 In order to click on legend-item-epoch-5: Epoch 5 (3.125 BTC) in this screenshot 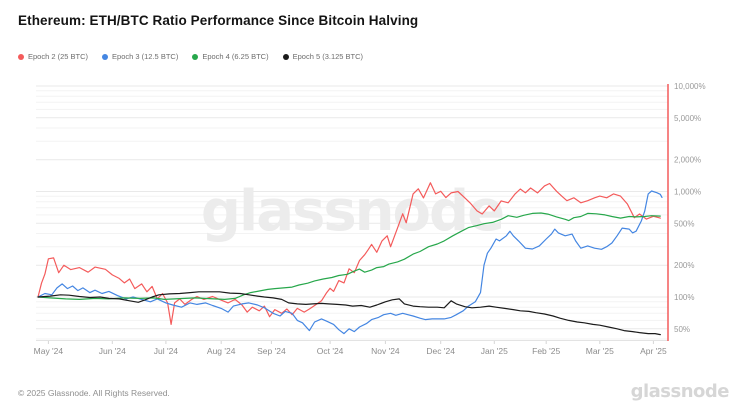, I will do `click(323, 56)`.